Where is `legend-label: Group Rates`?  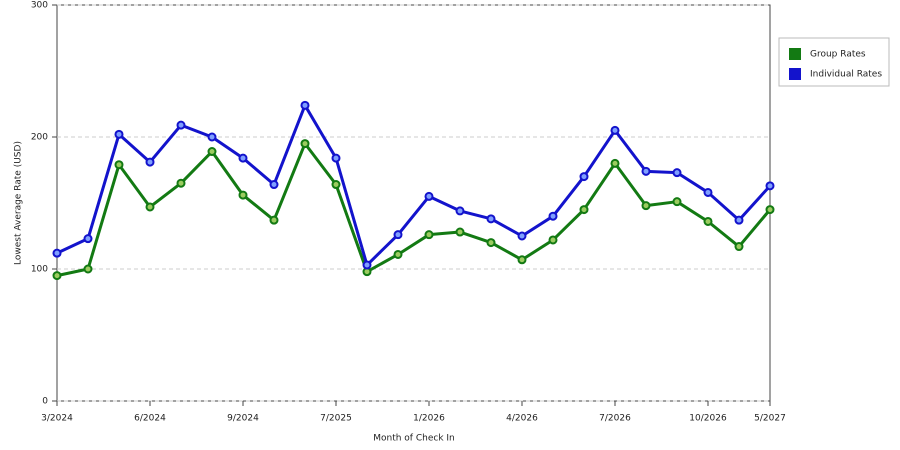 legend-label: Group Rates is located at coordinates (838, 55).